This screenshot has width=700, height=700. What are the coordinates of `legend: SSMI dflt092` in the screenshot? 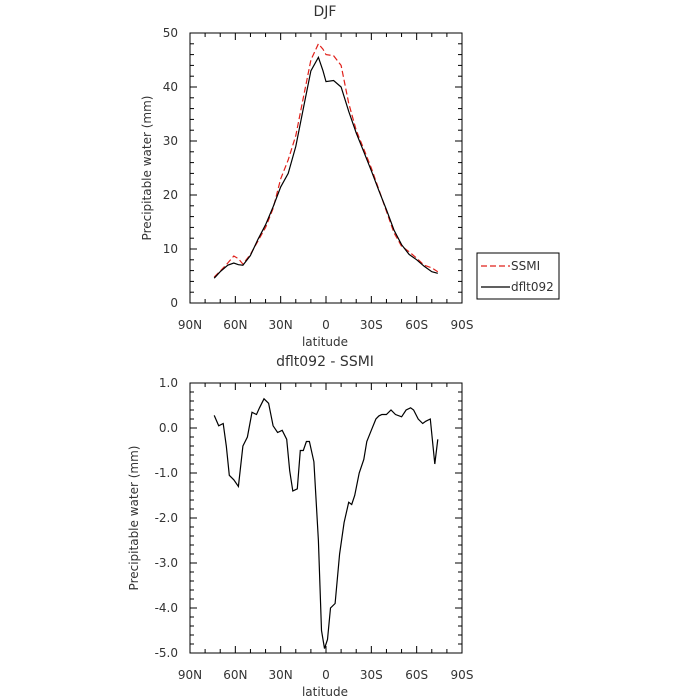 It's located at (518, 276).